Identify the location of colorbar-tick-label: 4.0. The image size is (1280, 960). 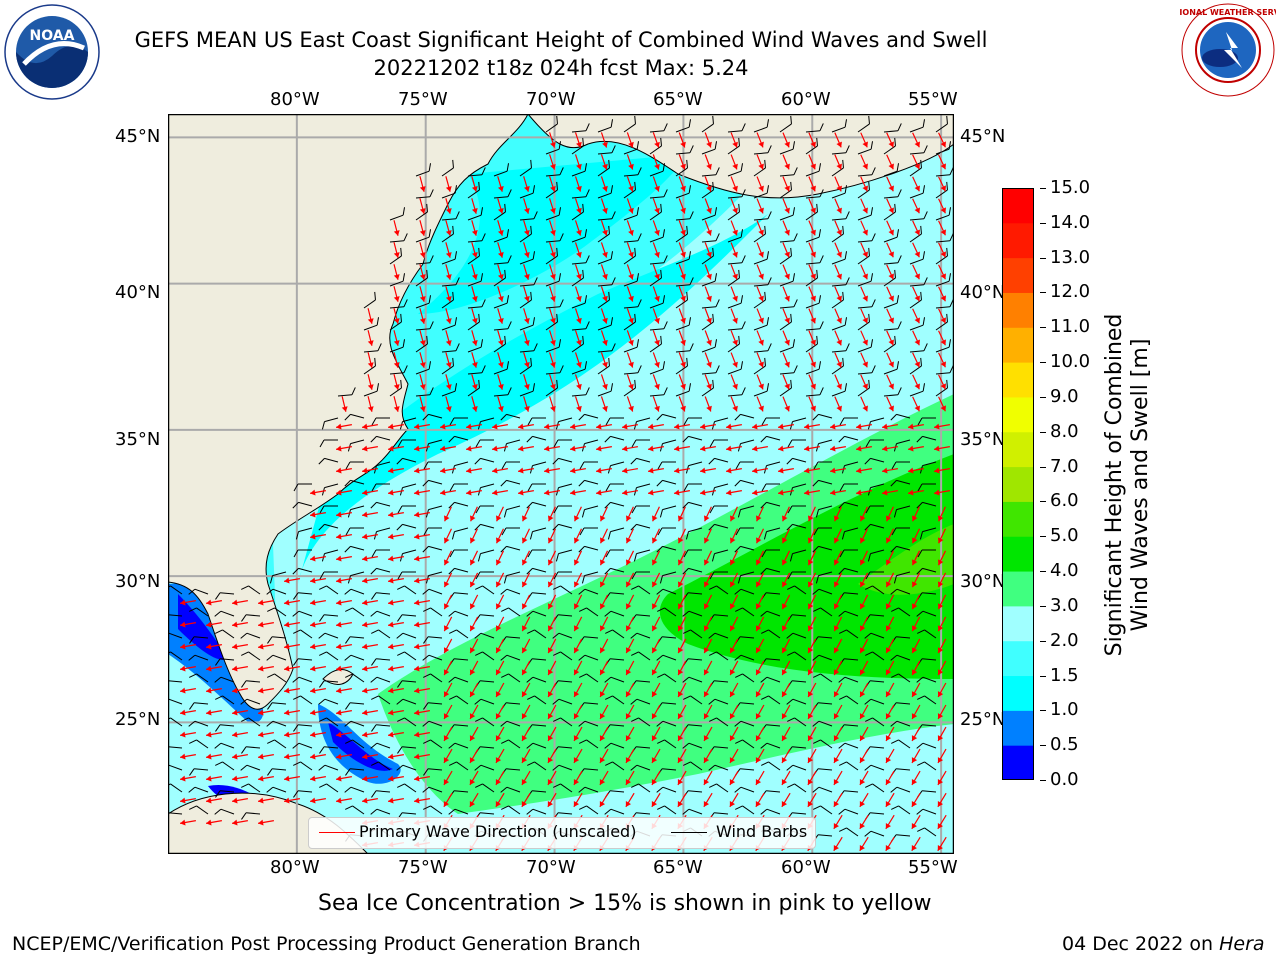
(1064, 571).